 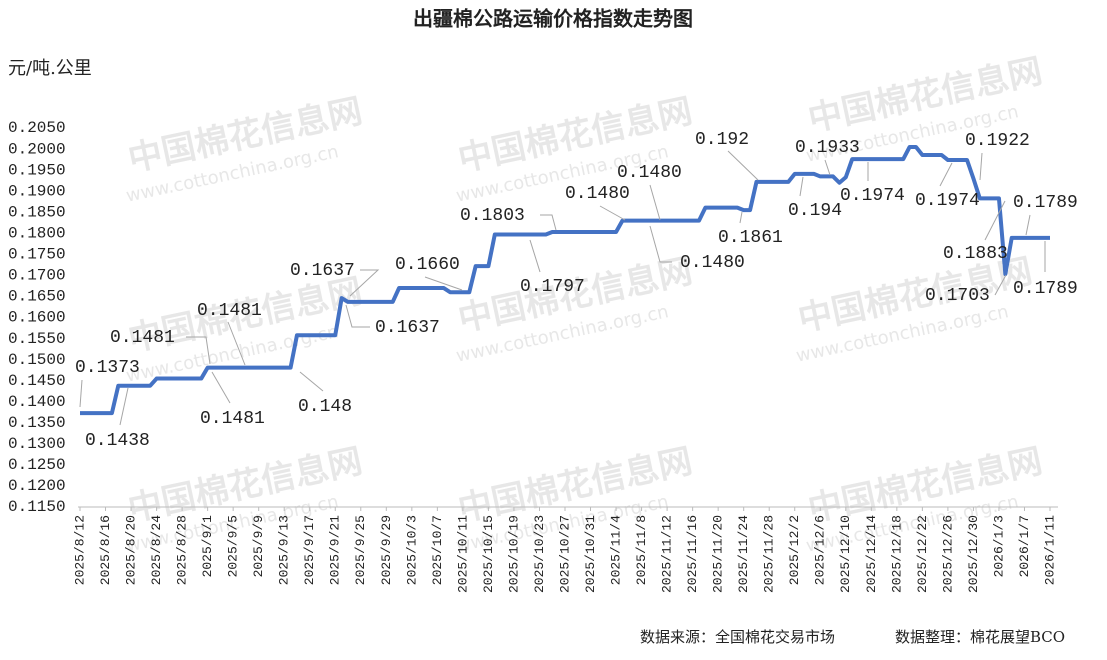 I want to click on annotation: 0.1789, so click(x=1045, y=203).